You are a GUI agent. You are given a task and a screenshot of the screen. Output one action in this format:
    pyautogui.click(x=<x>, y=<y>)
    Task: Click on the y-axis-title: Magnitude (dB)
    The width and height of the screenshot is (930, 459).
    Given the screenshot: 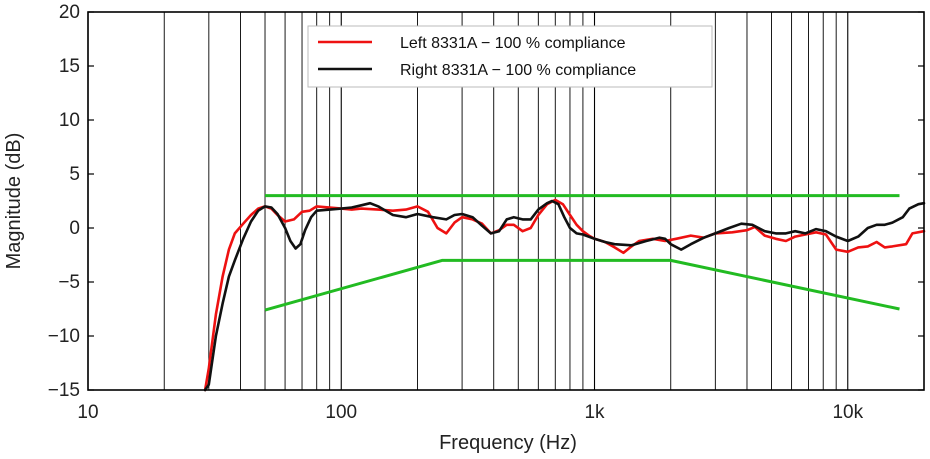 What is the action you would take?
    pyautogui.click(x=14, y=201)
    